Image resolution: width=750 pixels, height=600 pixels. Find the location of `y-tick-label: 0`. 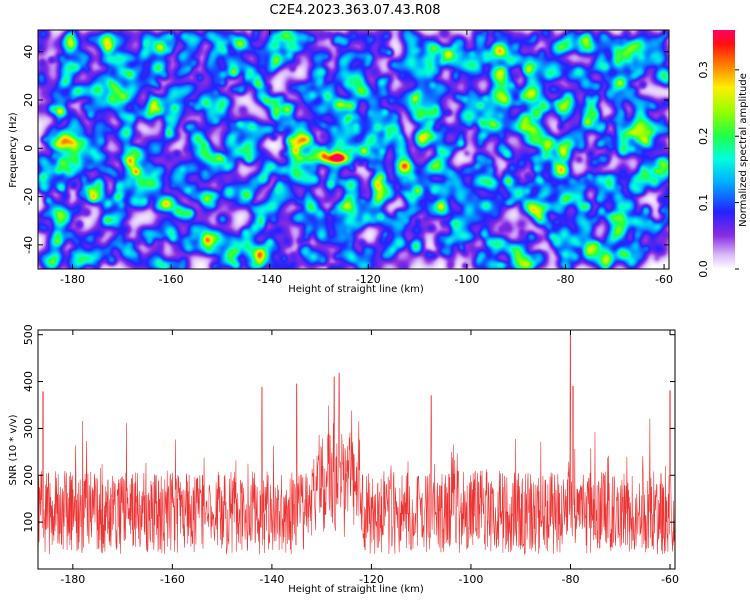

y-tick-label: 0 is located at coordinates (28, 148).